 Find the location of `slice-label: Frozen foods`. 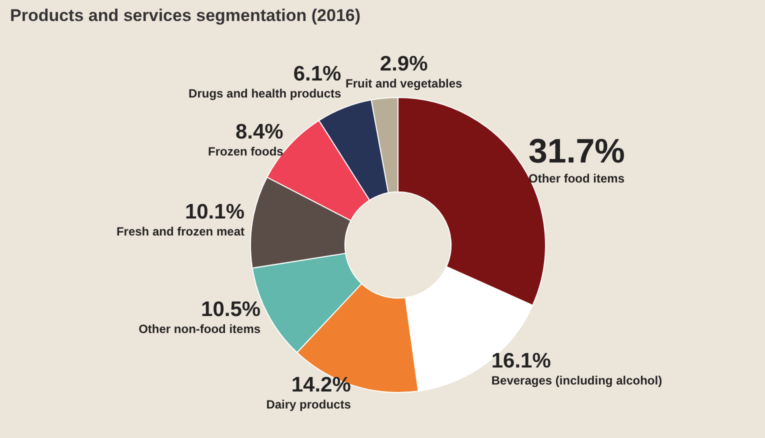

slice-label: Frozen foods is located at coordinates (246, 151).